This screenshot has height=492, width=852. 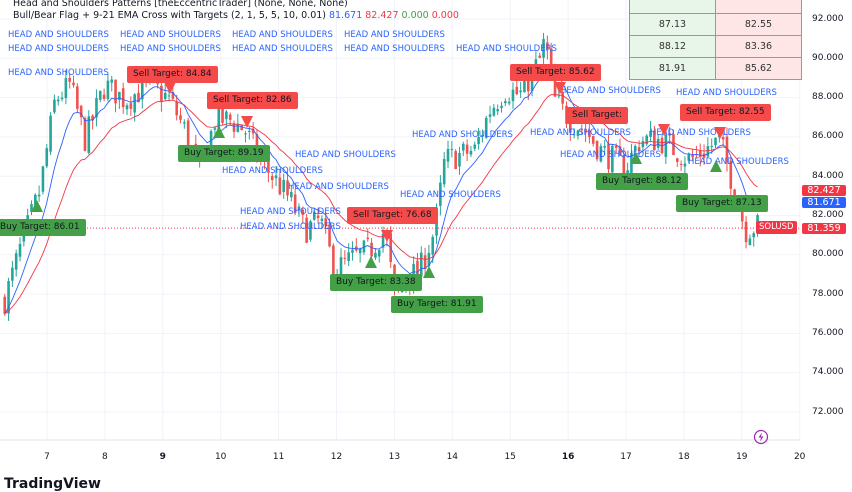 What do you see at coordinates (346, 15) in the screenshot?
I see `legend-value-ema9: 81.671` at bounding box center [346, 15].